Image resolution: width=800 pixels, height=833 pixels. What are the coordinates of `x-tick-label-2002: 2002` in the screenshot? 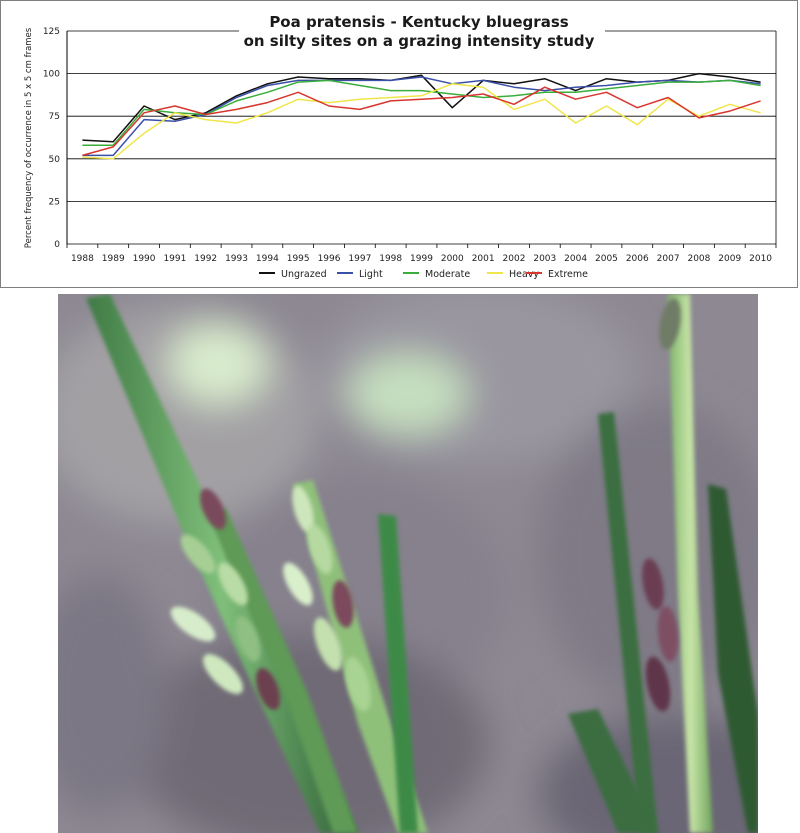 It's located at (514, 259).